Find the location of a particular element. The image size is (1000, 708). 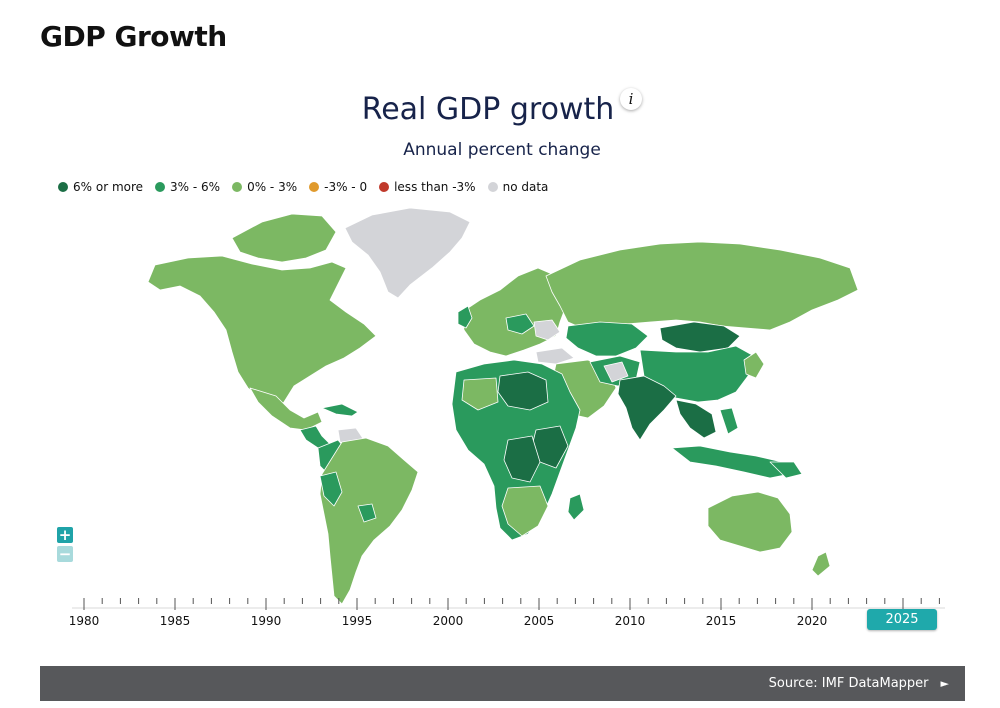

legend-label: less than -3% is located at coordinates (435, 187).